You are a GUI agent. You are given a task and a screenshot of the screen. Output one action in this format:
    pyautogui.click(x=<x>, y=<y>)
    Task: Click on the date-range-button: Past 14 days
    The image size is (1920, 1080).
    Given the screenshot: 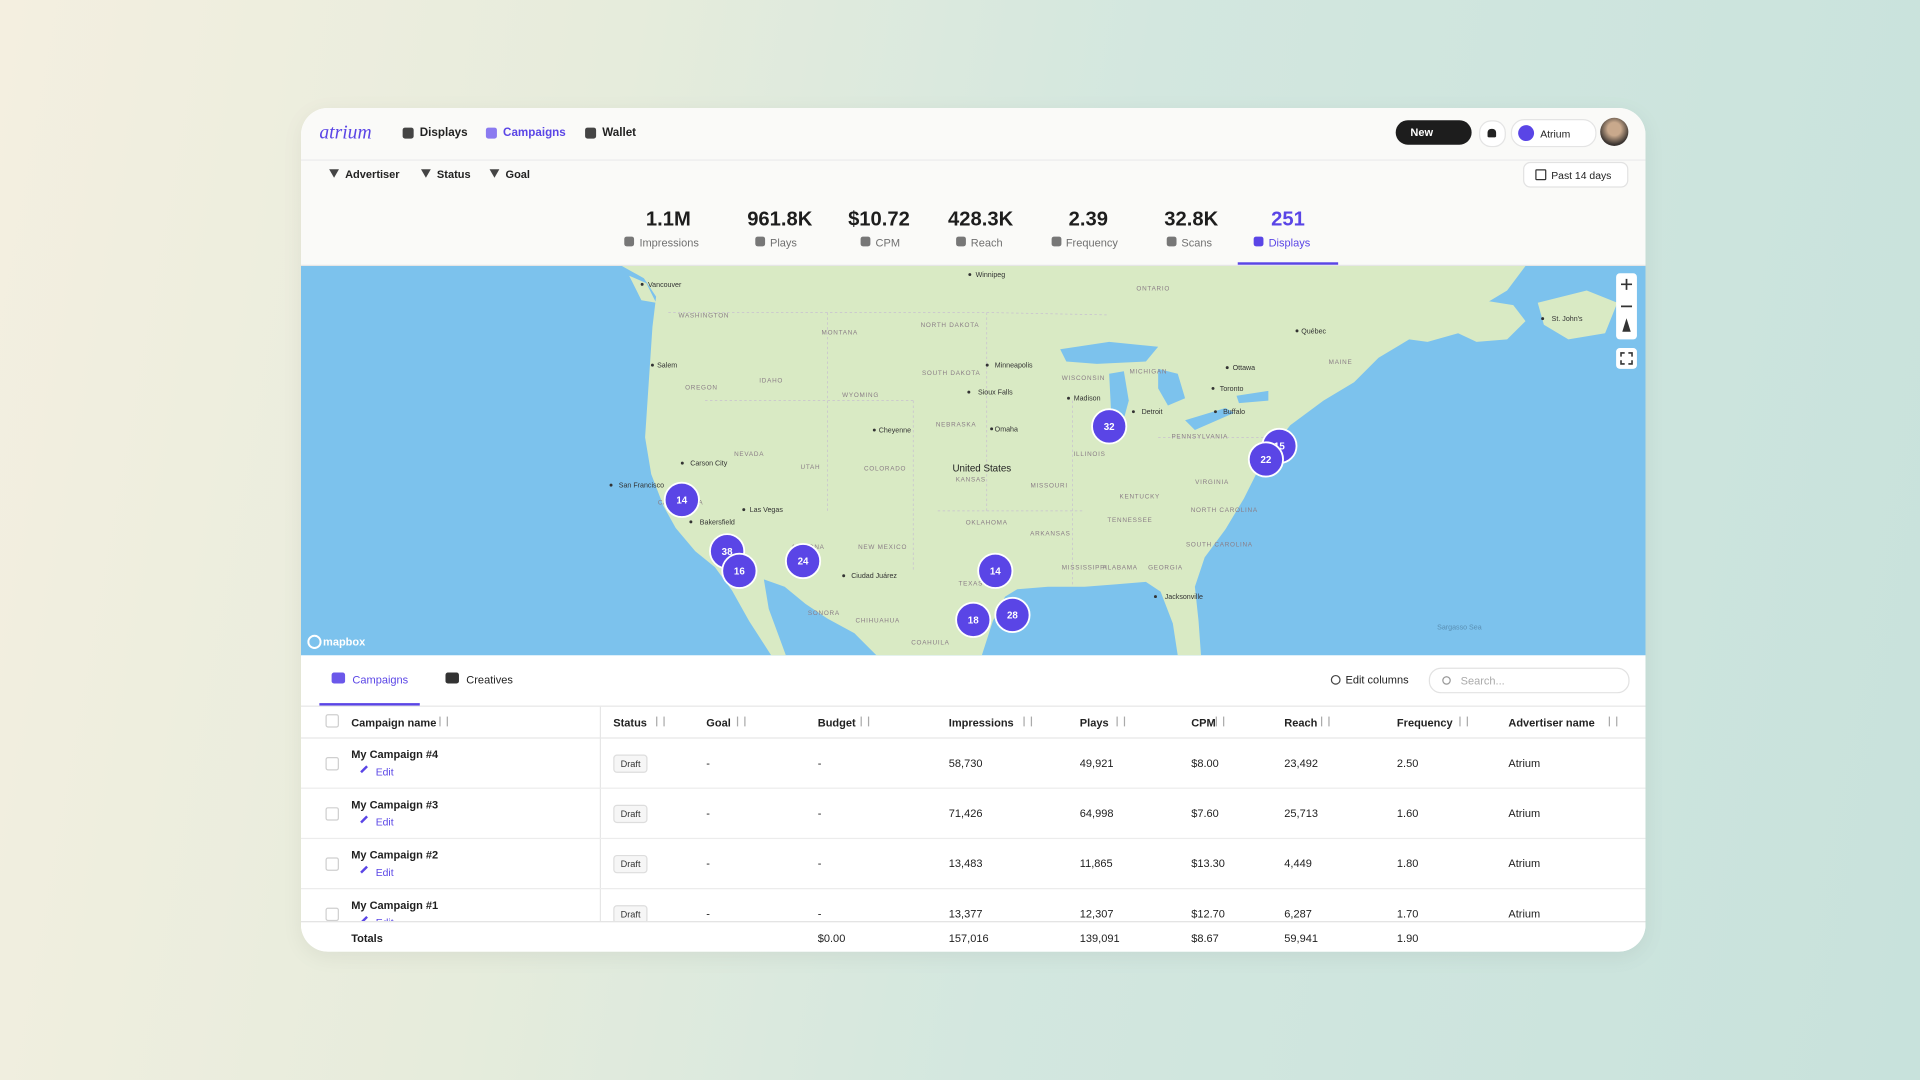 What is the action you would take?
    pyautogui.click(x=1576, y=174)
    